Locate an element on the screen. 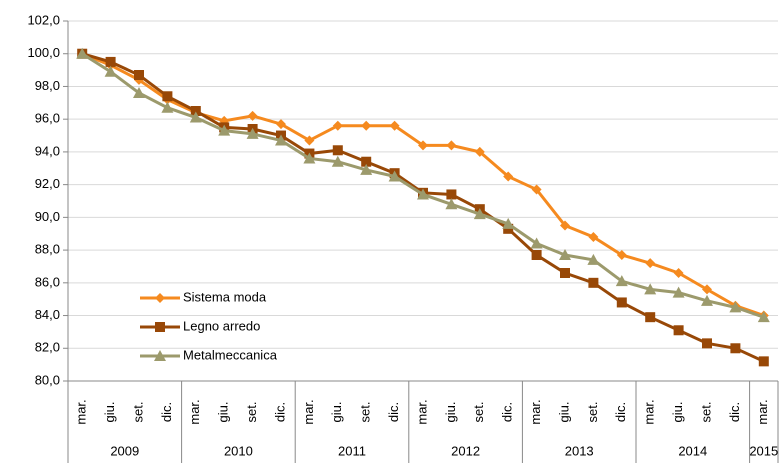 Image resolution: width=783 pixels, height=463 pixels. y-tick-label: 102,0 is located at coordinates (43, 19).